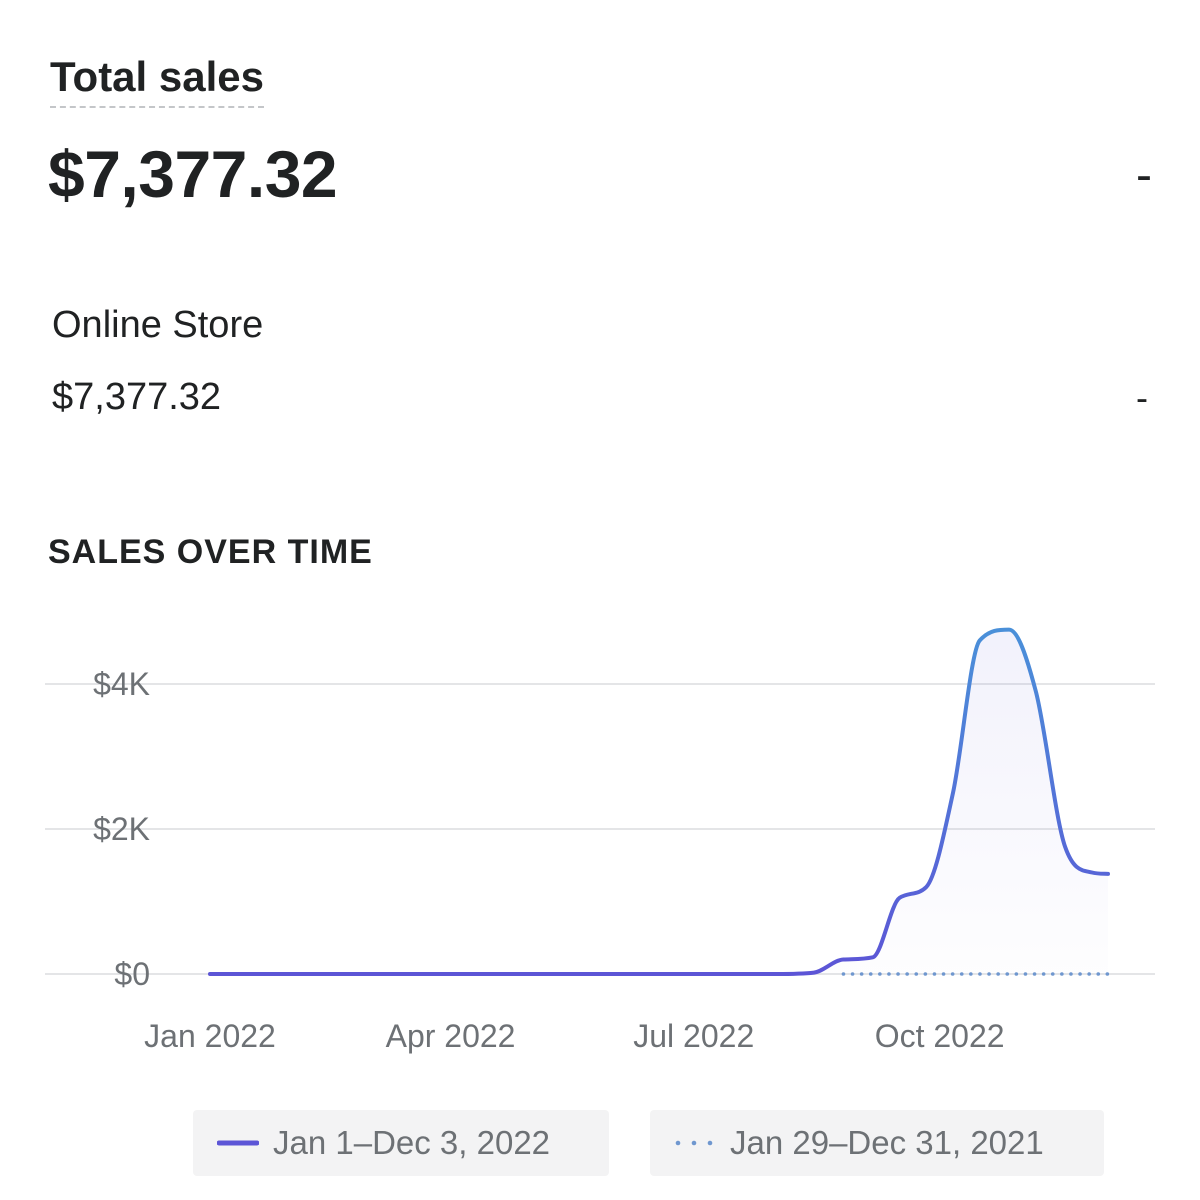  I want to click on x-tick-label: Jan 2022, so click(210, 1036).